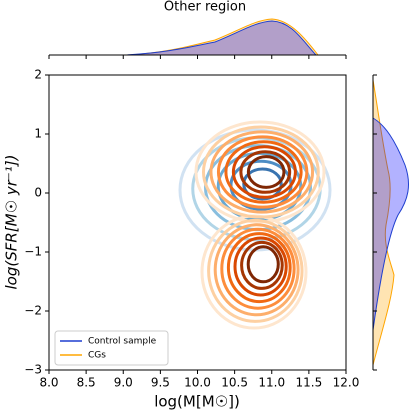 The width and height of the screenshot is (410, 412). Describe the element at coordinates (309, 383) in the screenshot. I see `x-tick-label: 11.5` at that location.